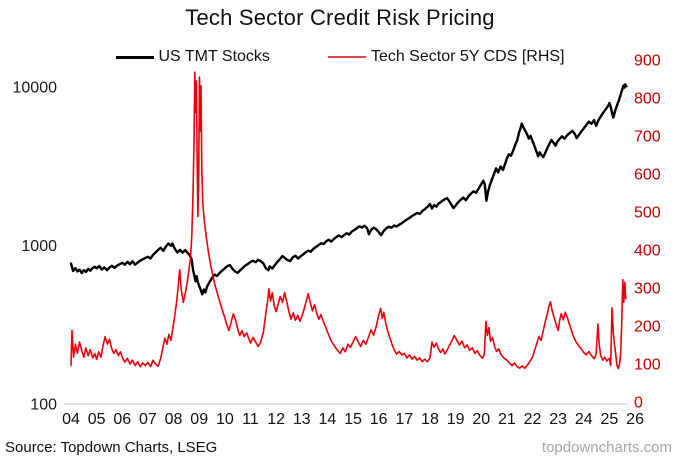 This screenshot has width=680, height=460. What do you see at coordinates (43, 405) in the screenshot?
I see `left-axis-tick-label: 100` at bounding box center [43, 405].